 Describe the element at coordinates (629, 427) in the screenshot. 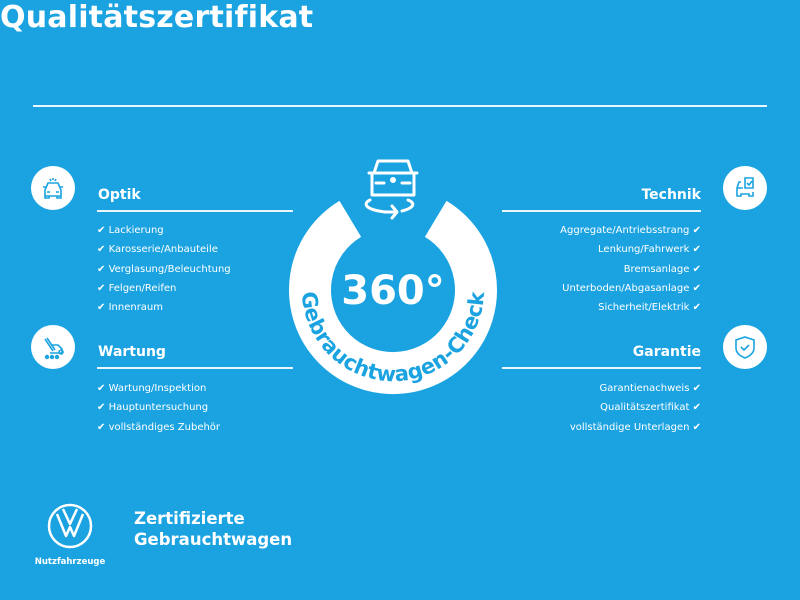

I see `checklist-item-label: vollständige Unterlagen` at that location.